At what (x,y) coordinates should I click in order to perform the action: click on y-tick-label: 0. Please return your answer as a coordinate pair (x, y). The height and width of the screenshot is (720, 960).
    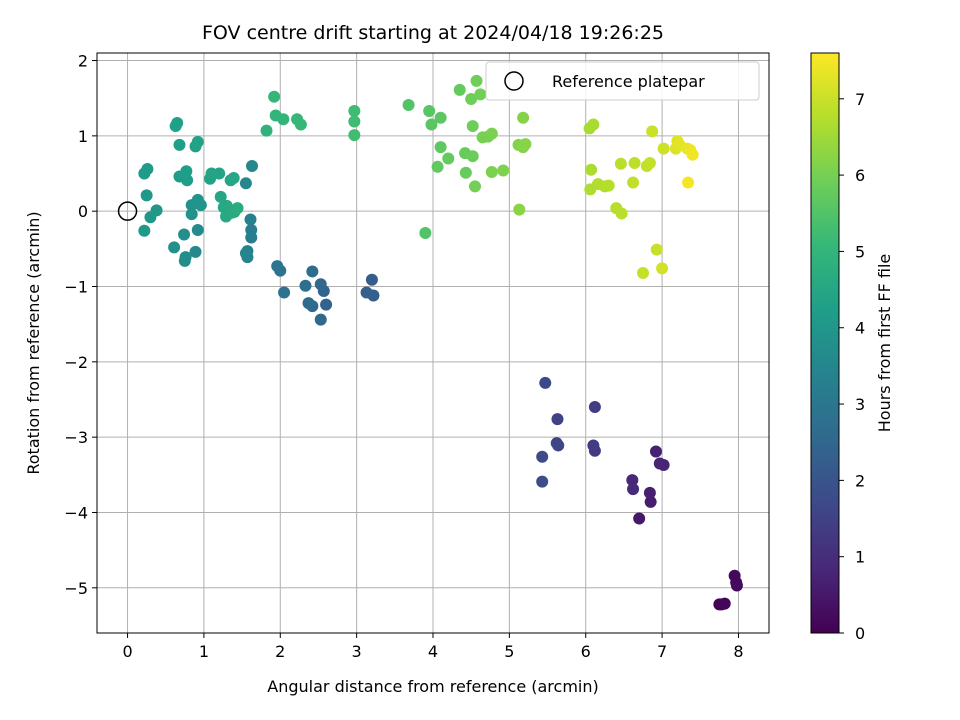
    Looking at the image, I should click on (83, 211).